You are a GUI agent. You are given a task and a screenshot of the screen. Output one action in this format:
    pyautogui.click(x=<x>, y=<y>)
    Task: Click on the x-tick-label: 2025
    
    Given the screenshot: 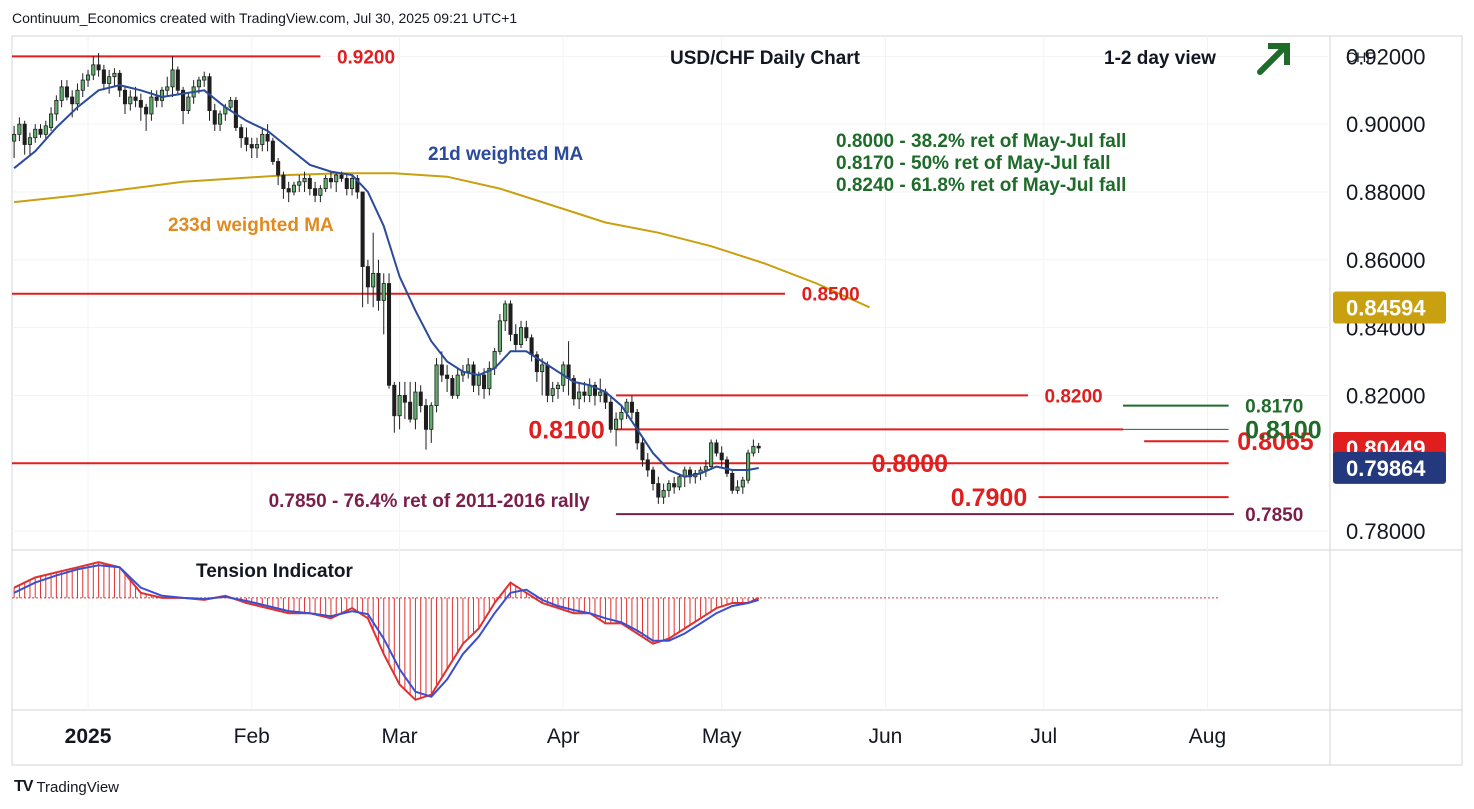 What is the action you would take?
    pyautogui.click(x=88, y=736)
    